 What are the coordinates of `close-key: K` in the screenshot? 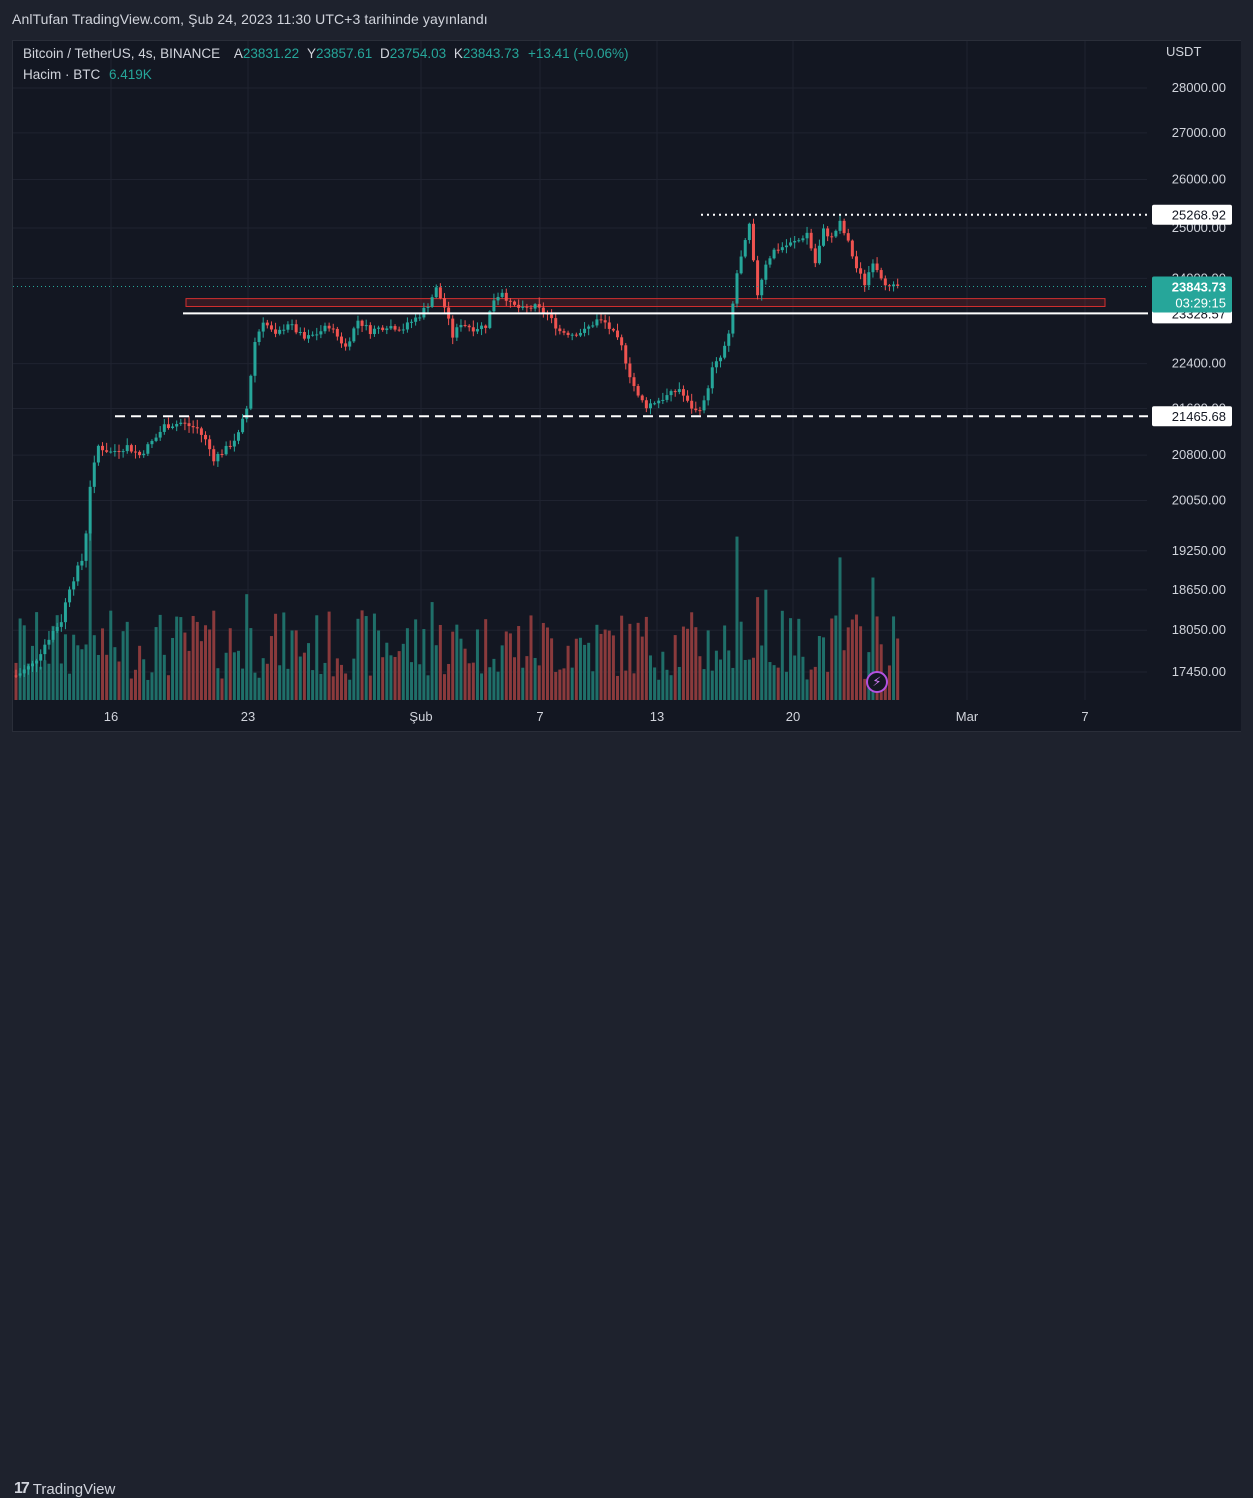 It's located at (458, 53).